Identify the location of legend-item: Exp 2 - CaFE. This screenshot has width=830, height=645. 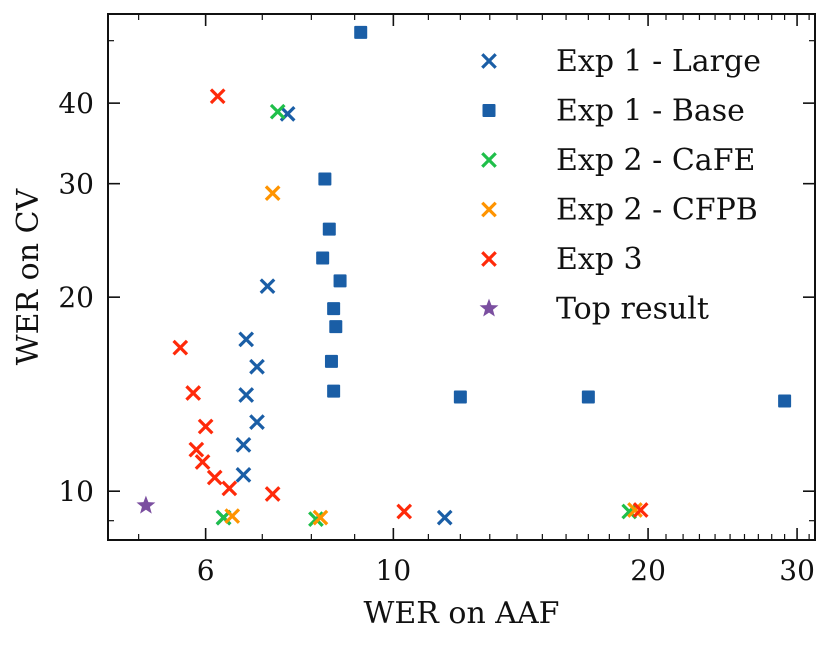
(618, 160).